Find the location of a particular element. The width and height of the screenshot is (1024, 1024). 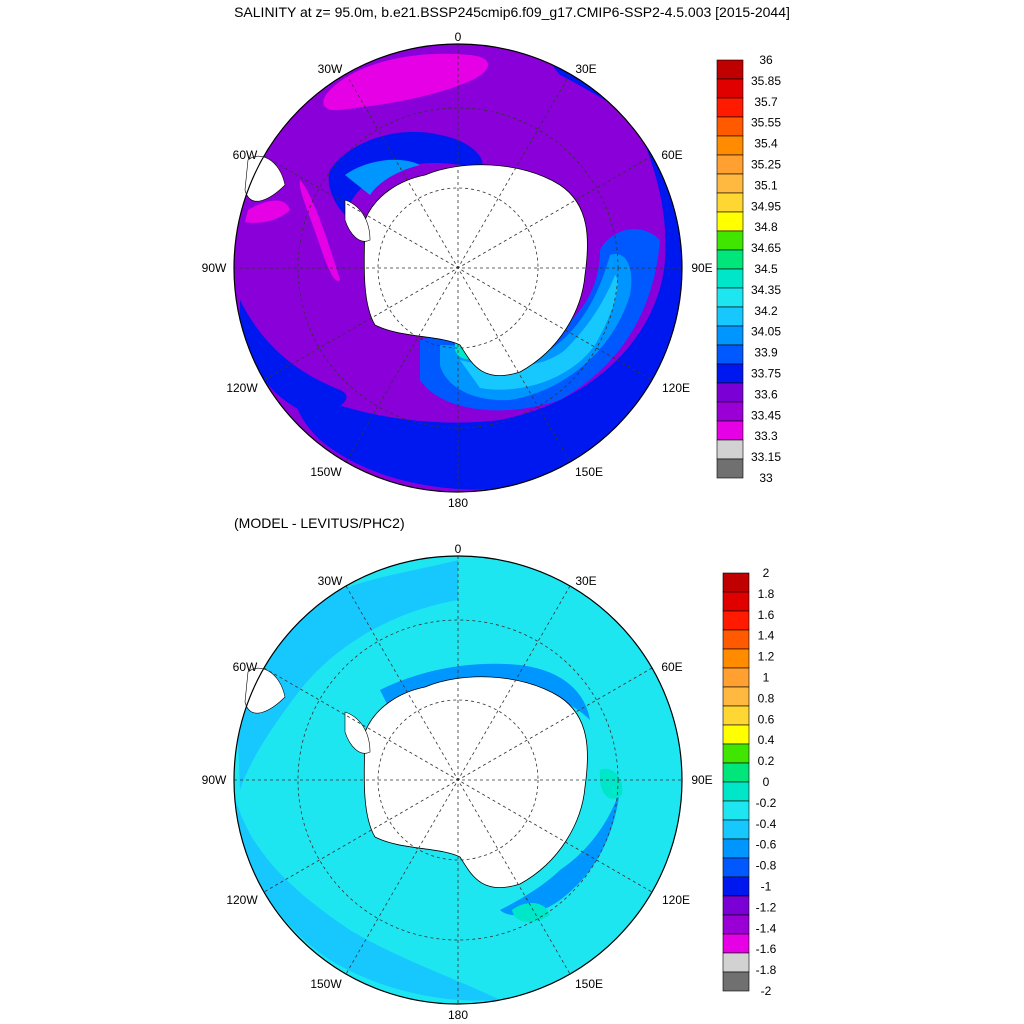

shelf-arc-blue is located at coordinates (560, 853).